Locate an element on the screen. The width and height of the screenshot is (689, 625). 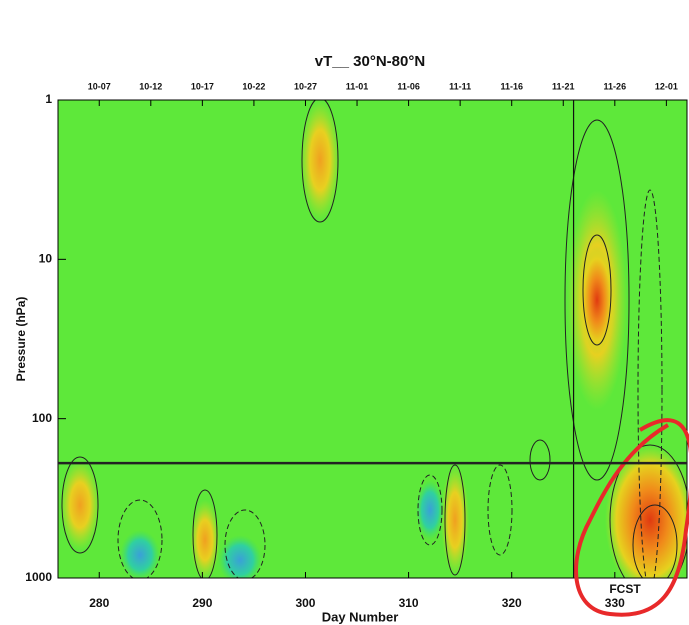
chart-title: vT__ 30°N-80°N is located at coordinates (370, 61).